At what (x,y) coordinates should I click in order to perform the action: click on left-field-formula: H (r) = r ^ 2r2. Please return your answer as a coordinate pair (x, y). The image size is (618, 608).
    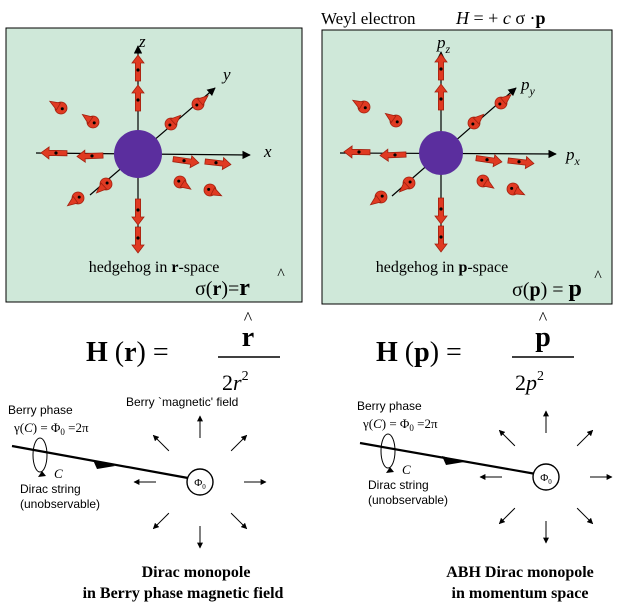
    Looking at the image, I should click on (183, 351).